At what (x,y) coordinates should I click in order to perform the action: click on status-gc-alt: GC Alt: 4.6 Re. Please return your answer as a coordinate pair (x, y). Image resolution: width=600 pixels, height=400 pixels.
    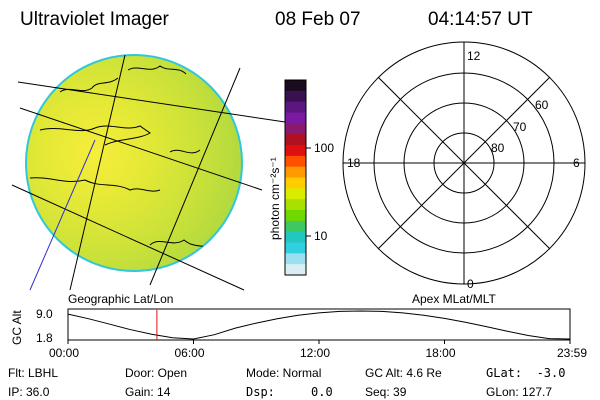
    Looking at the image, I should click on (403, 373).